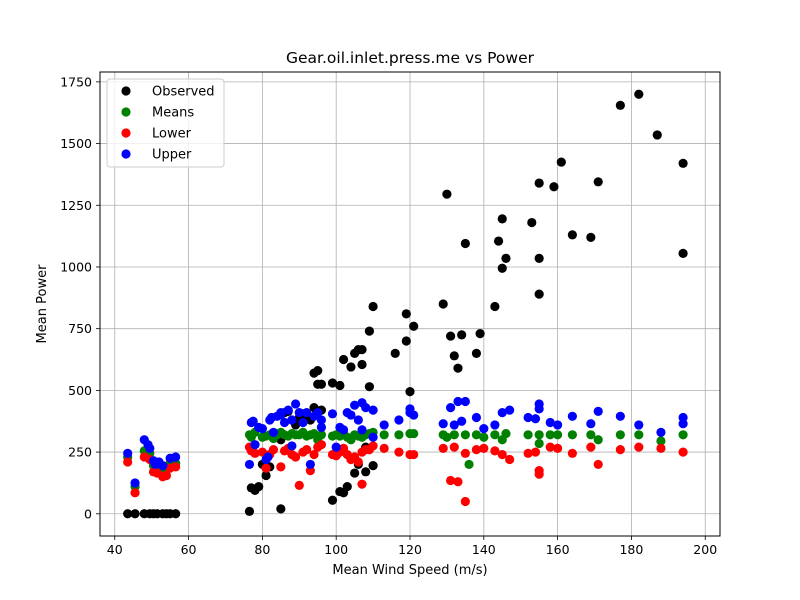 This screenshot has width=800, height=600. What do you see at coordinates (410, 58) in the screenshot?
I see `chart-title: Gear.oil.inlet.press.me vs Power` at bounding box center [410, 58].